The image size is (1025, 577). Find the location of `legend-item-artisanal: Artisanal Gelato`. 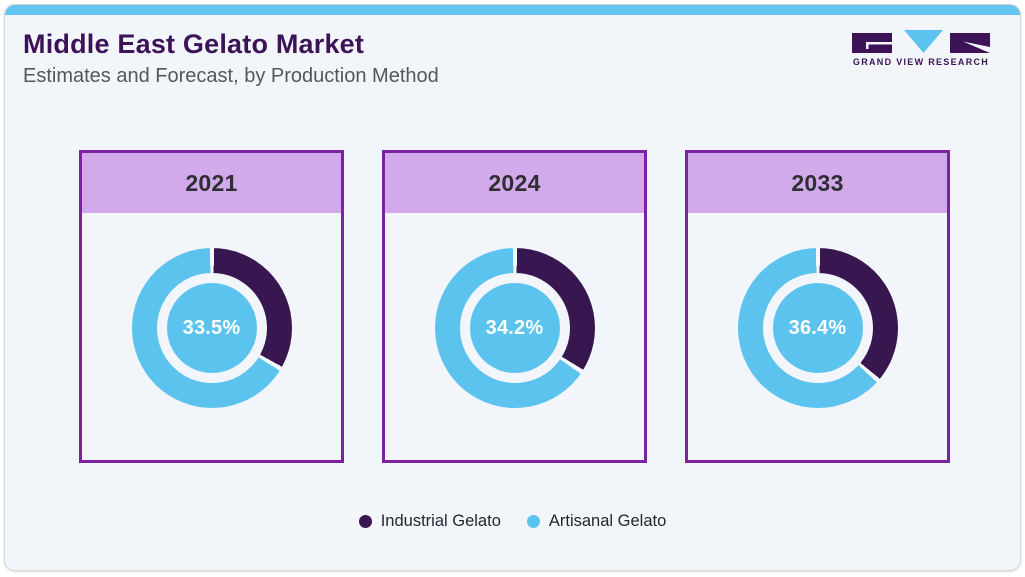

legend-item-artisanal: Artisanal Gelato is located at coordinates (596, 521).